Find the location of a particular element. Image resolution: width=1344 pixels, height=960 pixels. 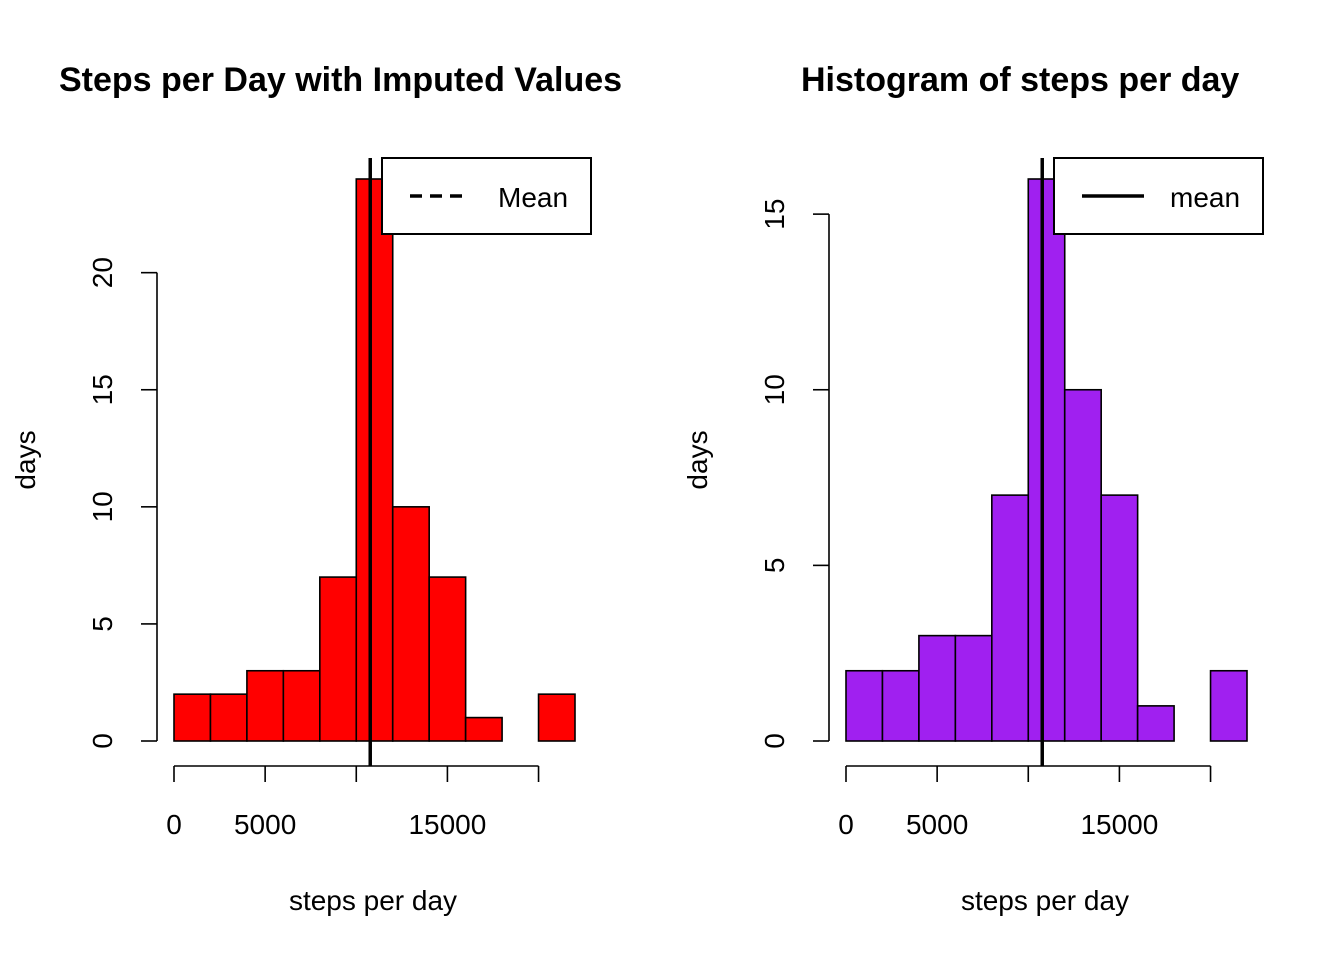

legend-label: Mean is located at coordinates (533, 197).